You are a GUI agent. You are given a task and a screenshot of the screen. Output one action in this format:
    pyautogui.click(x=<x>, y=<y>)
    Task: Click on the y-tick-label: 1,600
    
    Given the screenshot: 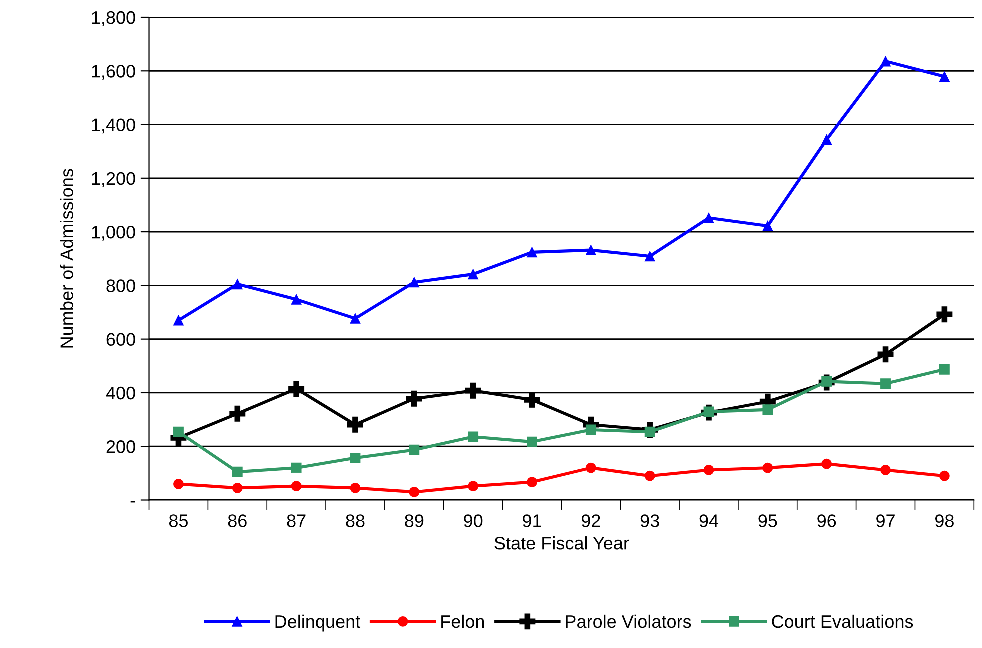 What is the action you would take?
    pyautogui.click(x=114, y=72)
    